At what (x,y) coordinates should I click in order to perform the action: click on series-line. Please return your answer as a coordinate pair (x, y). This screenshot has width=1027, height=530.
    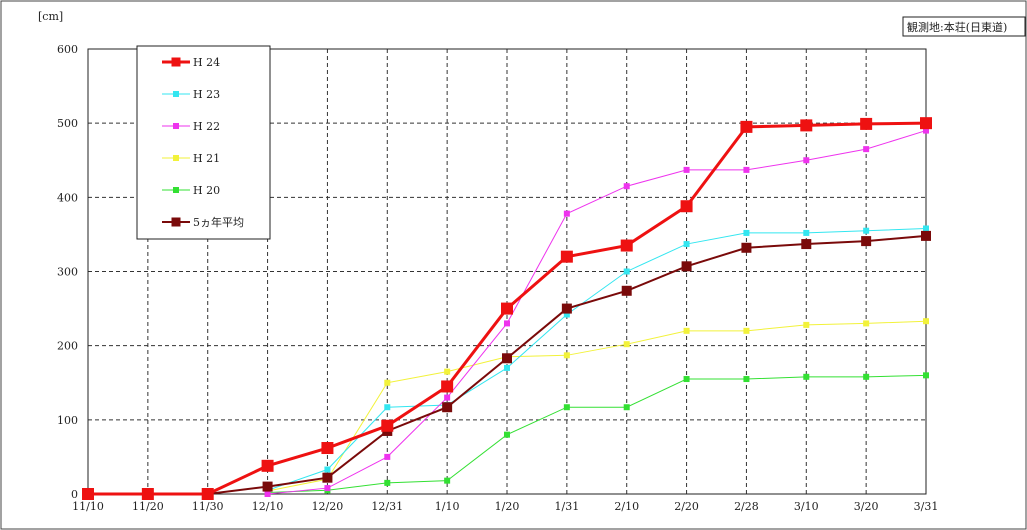
    Looking at the image, I should click on (597, 434).